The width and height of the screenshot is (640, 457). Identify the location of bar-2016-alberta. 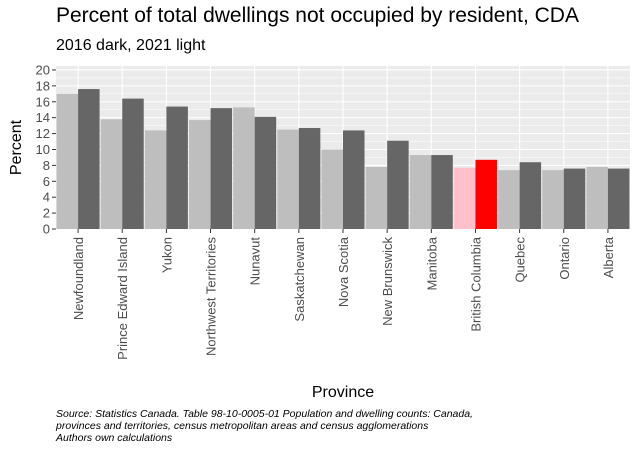
(618, 198).